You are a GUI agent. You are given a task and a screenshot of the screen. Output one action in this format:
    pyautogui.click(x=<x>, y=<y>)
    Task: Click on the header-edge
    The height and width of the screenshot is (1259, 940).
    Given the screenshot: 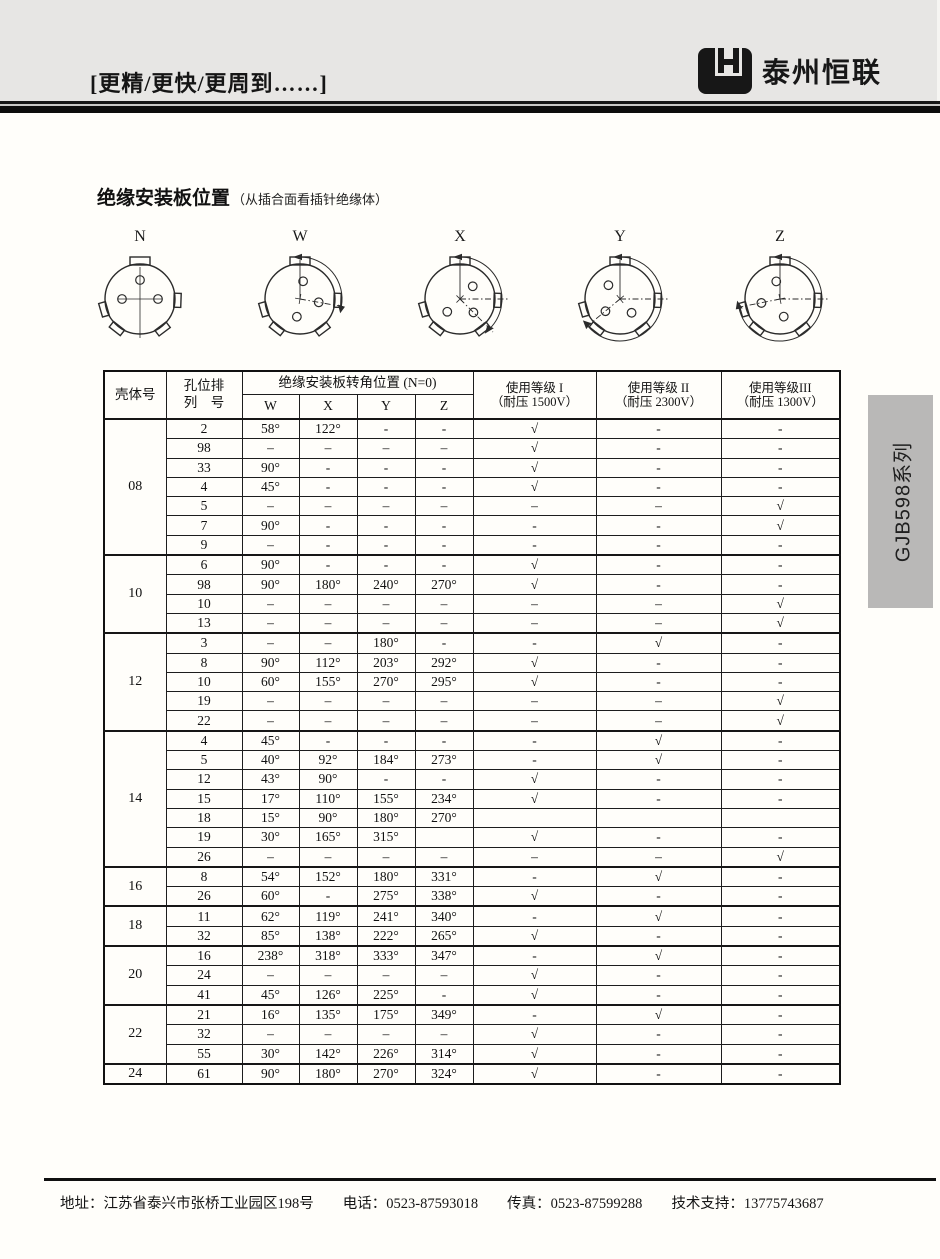 What is the action you would take?
    pyautogui.click(x=938, y=50)
    